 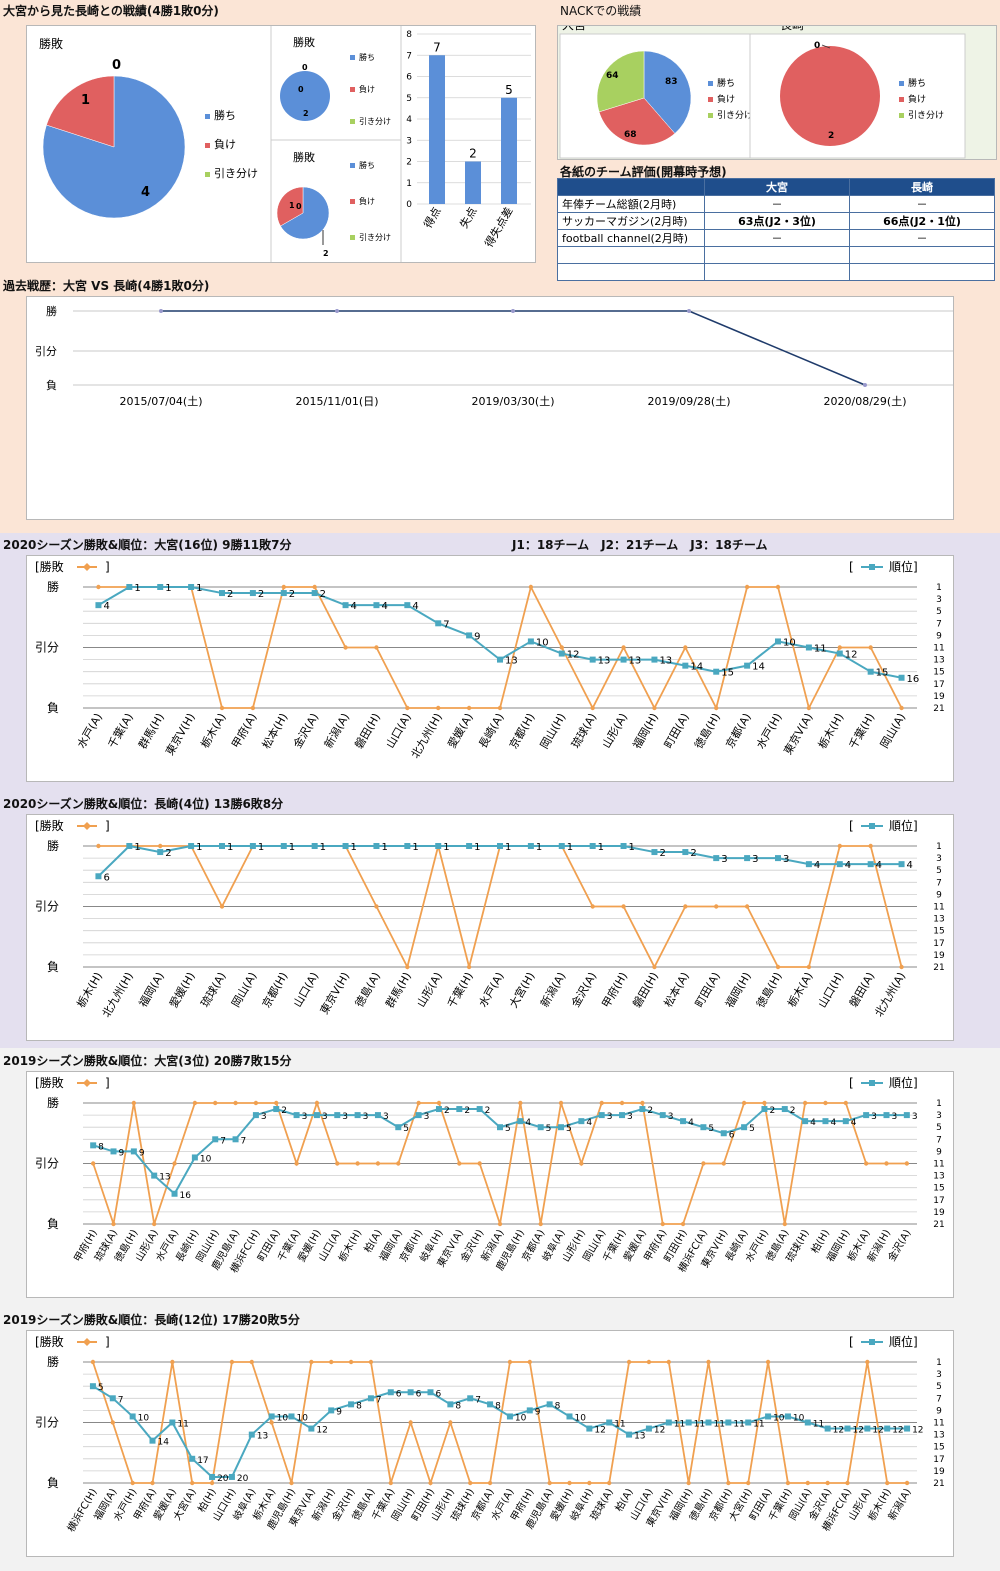 I want to click on legend-rank-marker, so click(x=872, y=826).